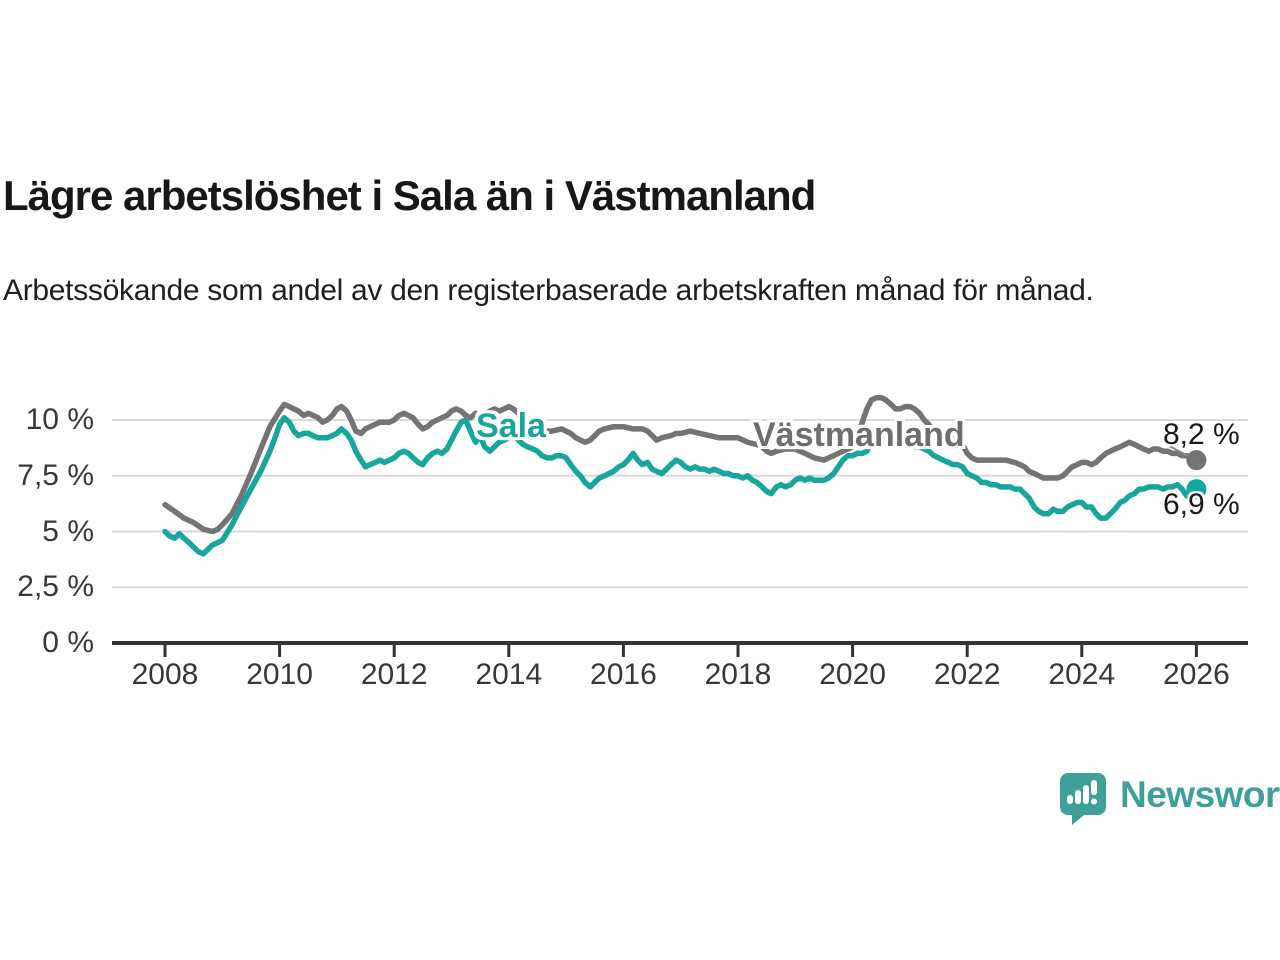 The width and height of the screenshot is (1280, 960). I want to click on logo-exclamation-bar, so click(1094, 787).